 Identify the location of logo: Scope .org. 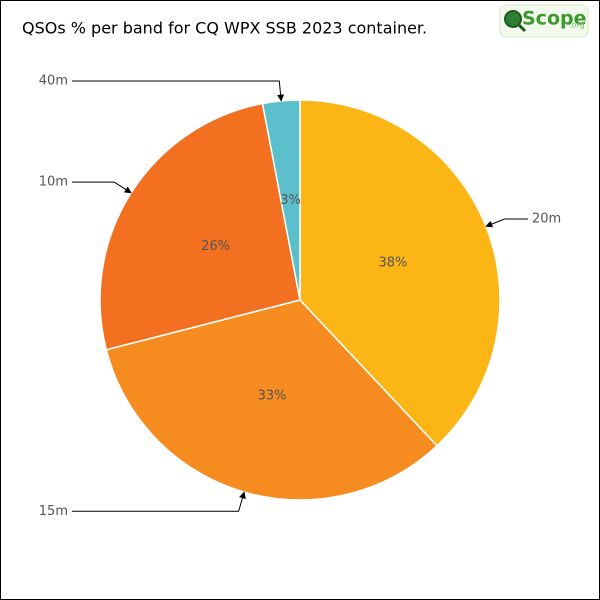
(544, 21).